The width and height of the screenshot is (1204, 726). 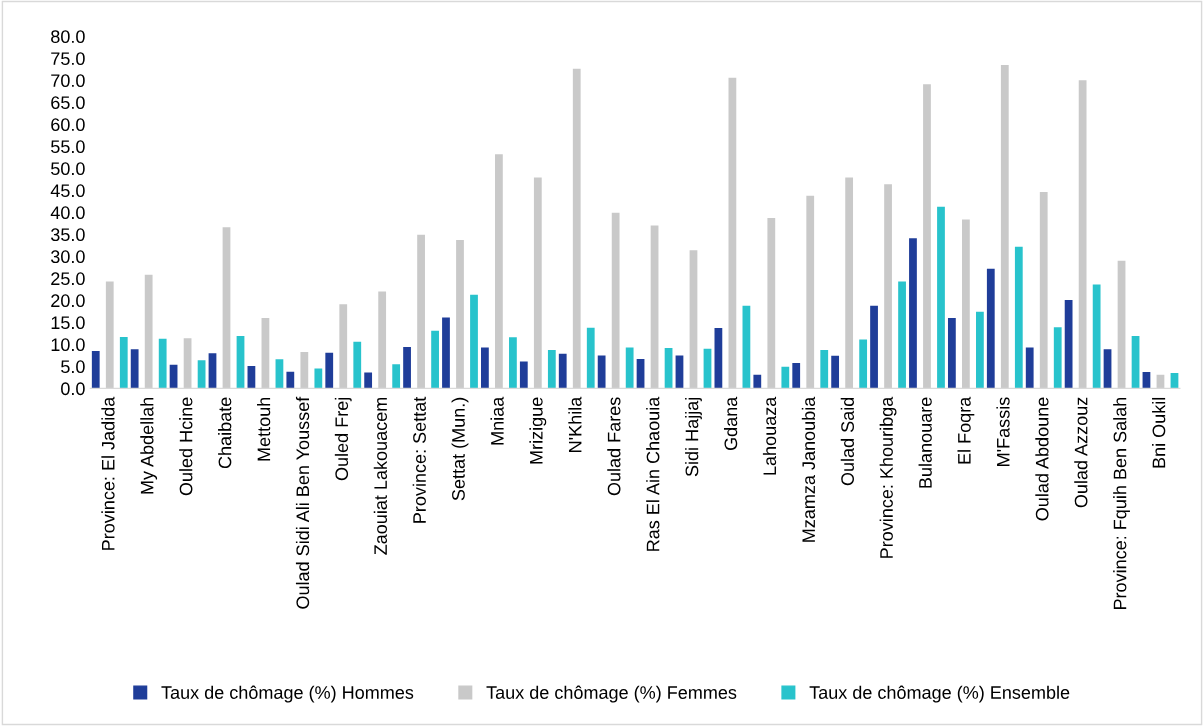 What do you see at coordinates (1081, 452) in the screenshot?
I see `x-tick-label: Oulad Azzouz` at bounding box center [1081, 452].